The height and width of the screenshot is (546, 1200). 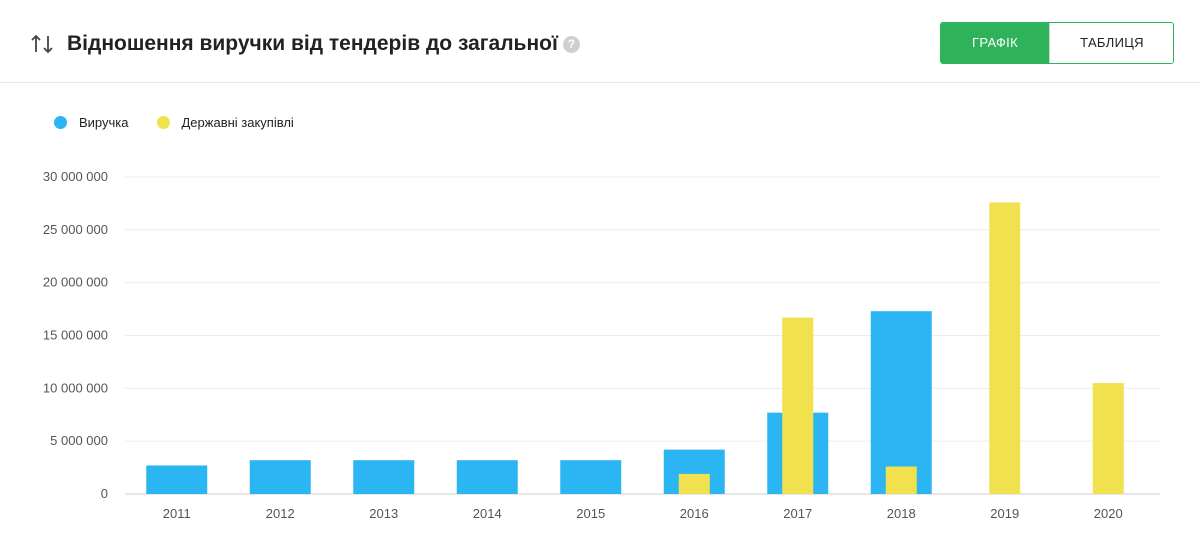 What do you see at coordinates (237, 122) in the screenshot?
I see `legend-label-procurement: Державні закупівлі` at bounding box center [237, 122].